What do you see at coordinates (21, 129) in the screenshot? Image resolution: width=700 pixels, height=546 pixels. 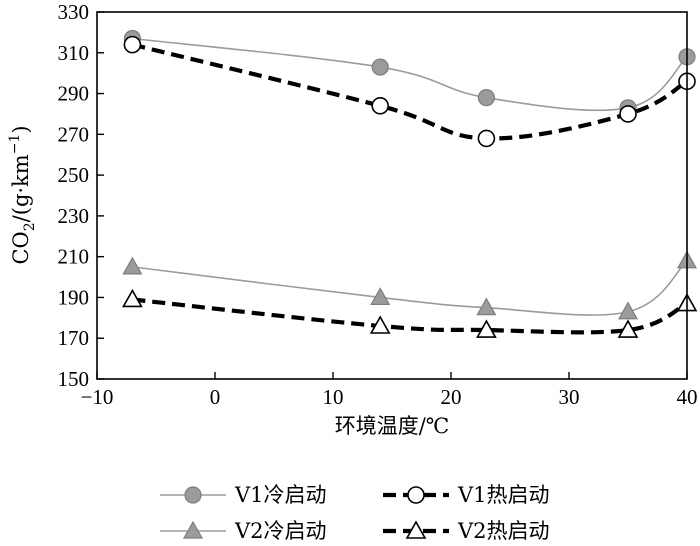 I see `y-axis-title-close: )` at bounding box center [21, 129].